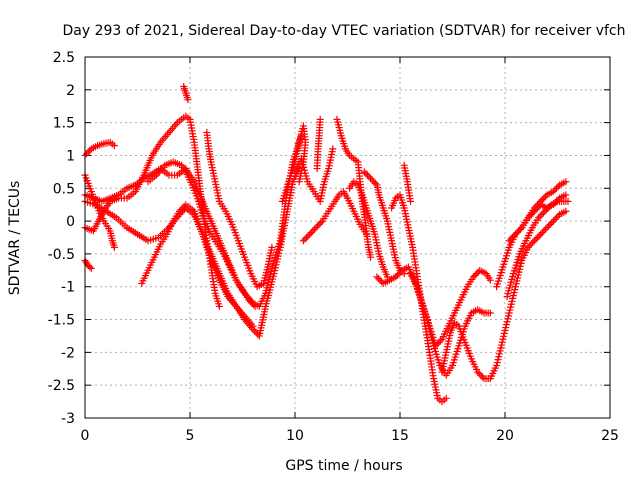  I want to click on x-tick-label: 20, so click(505, 436).